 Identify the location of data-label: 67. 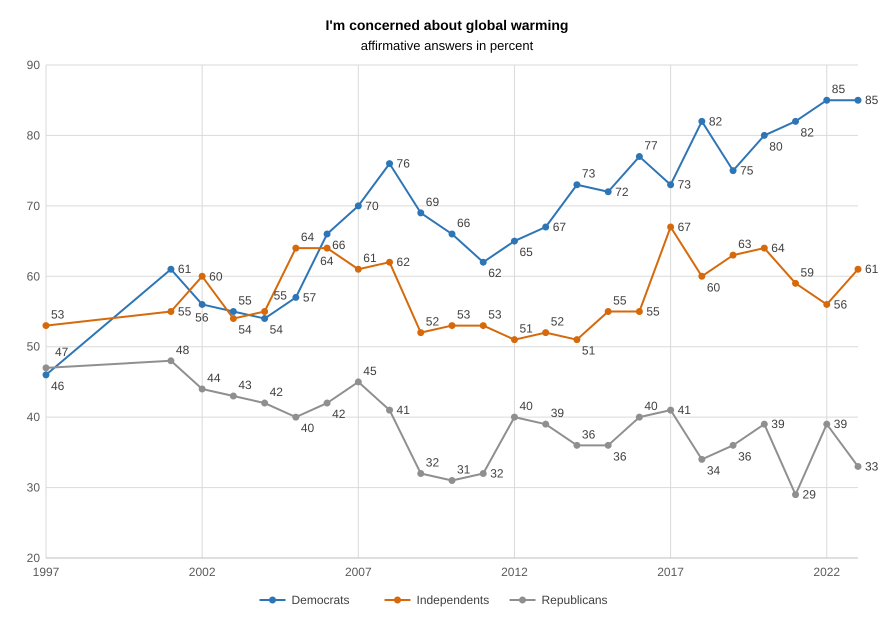
(685, 227).